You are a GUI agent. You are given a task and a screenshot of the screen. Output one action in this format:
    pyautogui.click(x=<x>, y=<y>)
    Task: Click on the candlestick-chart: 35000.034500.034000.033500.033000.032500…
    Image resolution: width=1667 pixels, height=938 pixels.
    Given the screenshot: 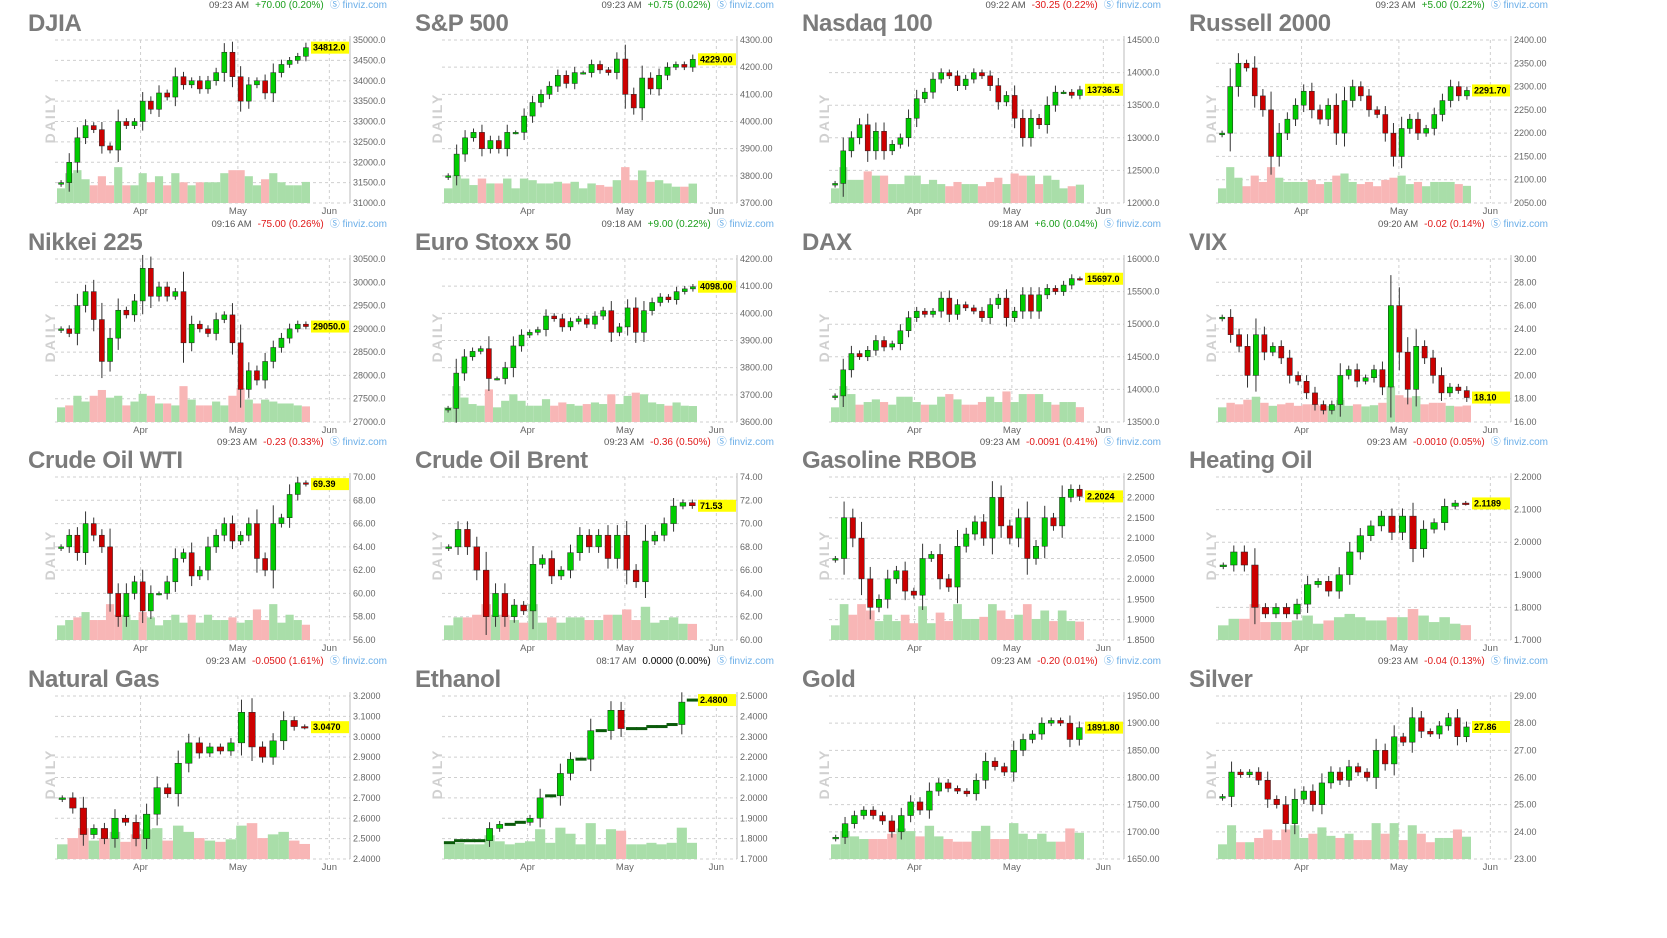 What is the action you would take?
    pyautogui.click(x=193, y=109)
    